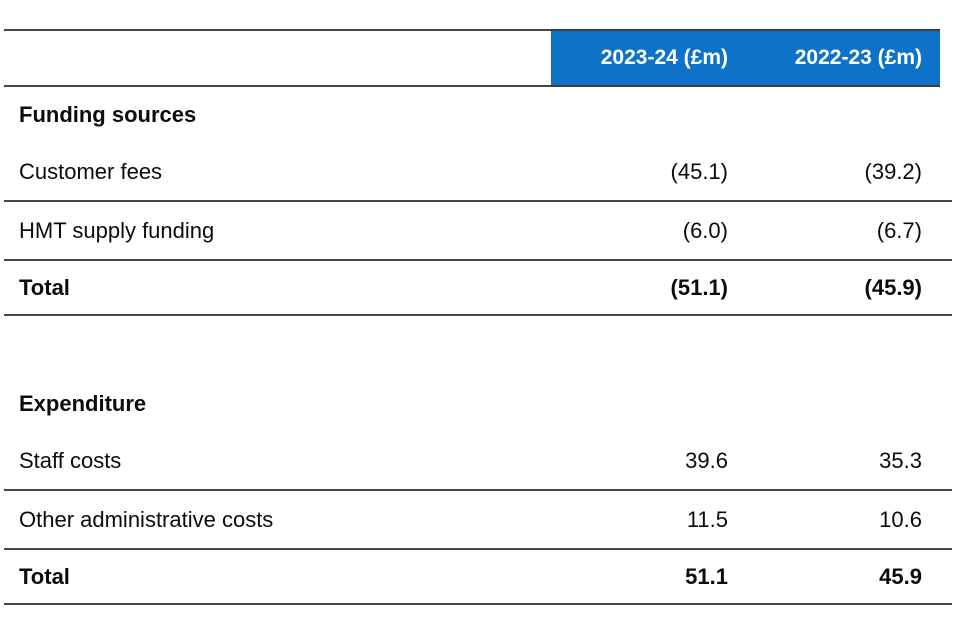 Image resolution: width=960 pixels, height=640 pixels. Describe the element at coordinates (648, 520) in the screenshot. I see `row-value-2023-24: 11.5` at that location.